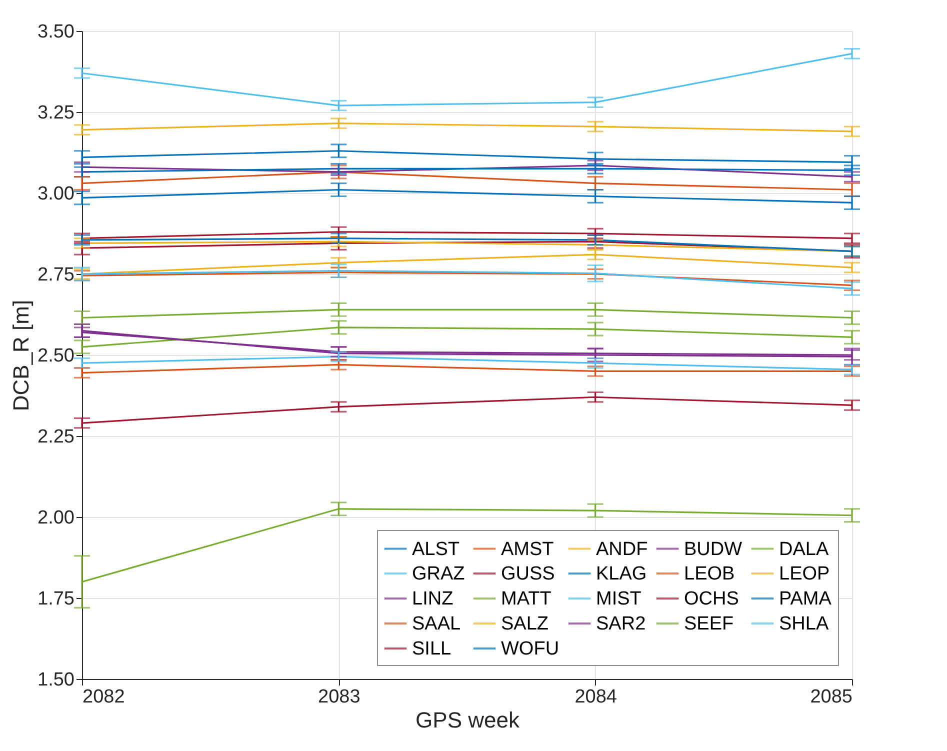 This screenshot has height=751, width=947. Describe the element at coordinates (56, 356) in the screenshot. I see `y-tick-label: 2.50` at that location.